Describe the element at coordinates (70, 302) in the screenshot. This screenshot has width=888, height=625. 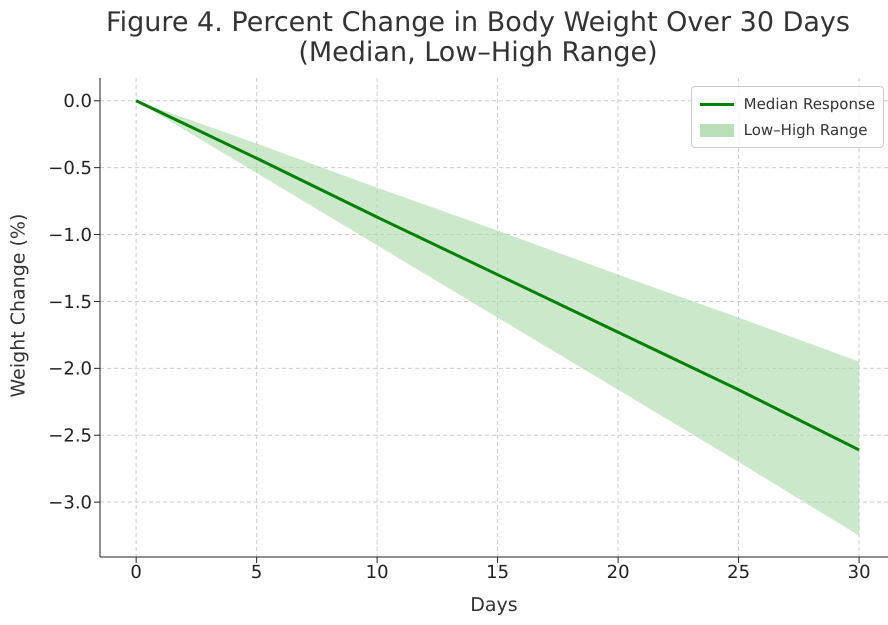
I see `y-tick-label: −1.5` at that location.